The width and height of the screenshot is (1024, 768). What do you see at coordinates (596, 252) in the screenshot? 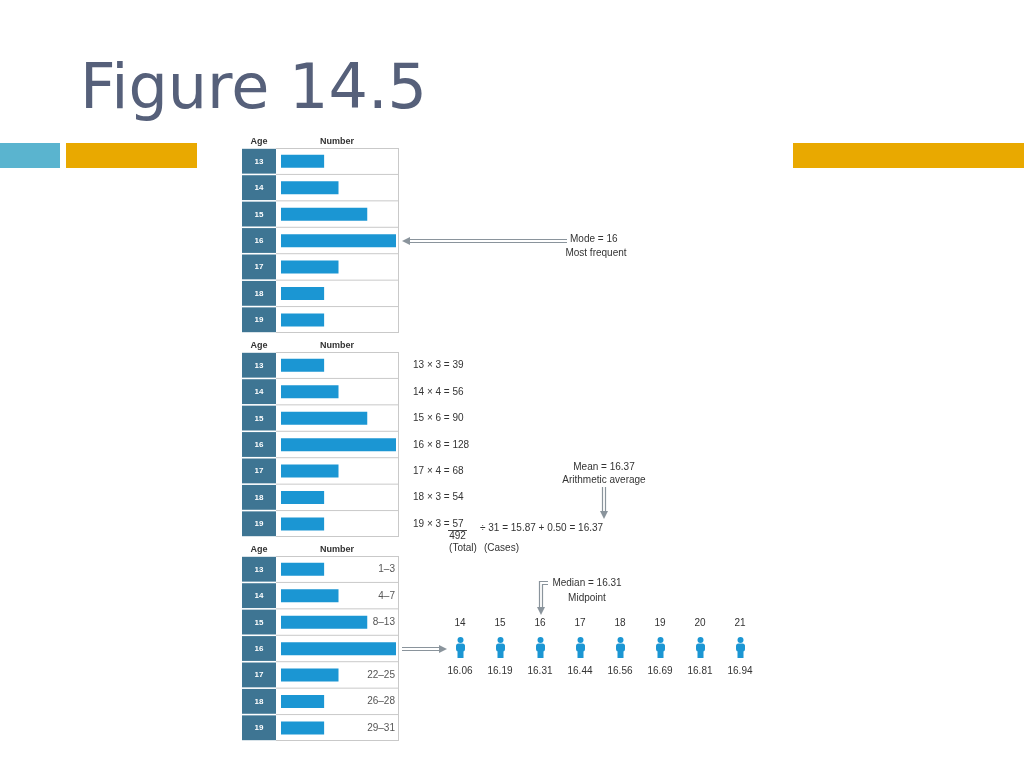
I see `text: Most frequent` at bounding box center [596, 252].